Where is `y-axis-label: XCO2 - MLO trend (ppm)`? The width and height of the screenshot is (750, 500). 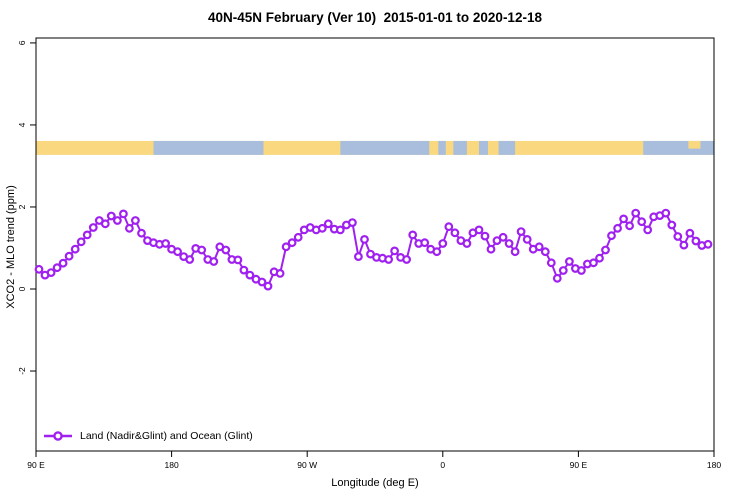
y-axis-label: XCO2 - MLO trend (ppm) is located at coordinates (11, 247).